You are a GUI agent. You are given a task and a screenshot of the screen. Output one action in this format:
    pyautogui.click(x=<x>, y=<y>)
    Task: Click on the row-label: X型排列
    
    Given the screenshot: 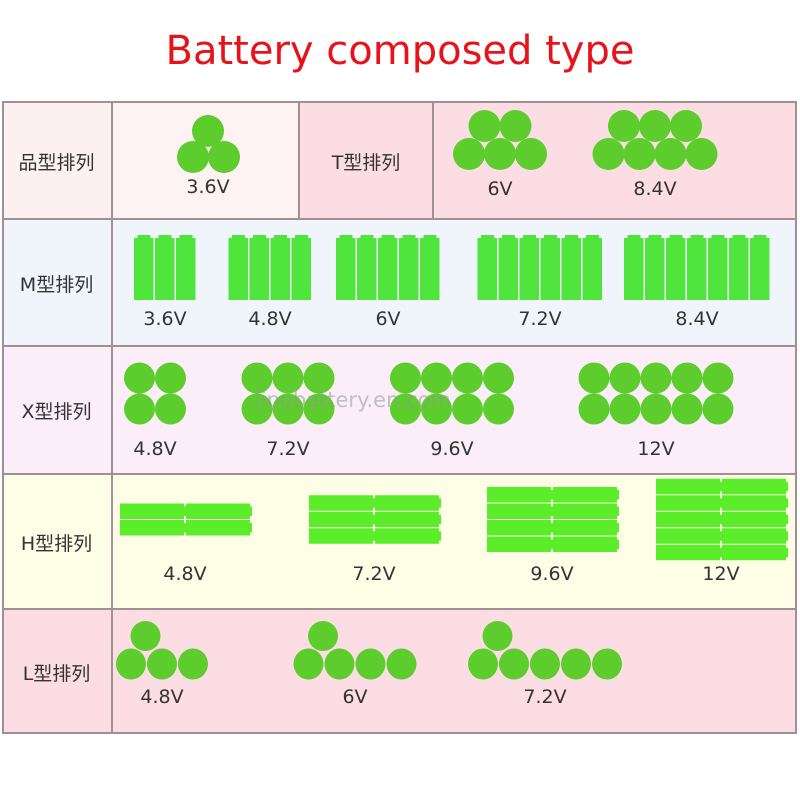 What is the action you would take?
    pyautogui.click(x=57, y=410)
    